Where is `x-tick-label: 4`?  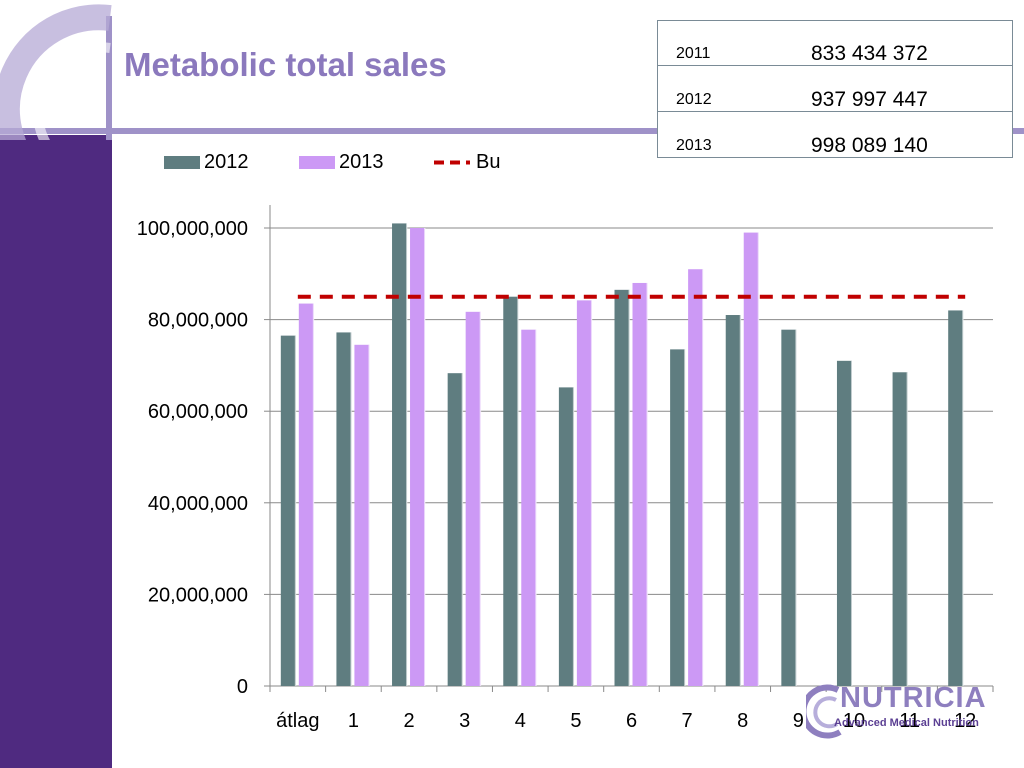 x-tick-label: 4 is located at coordinates (520, 721).